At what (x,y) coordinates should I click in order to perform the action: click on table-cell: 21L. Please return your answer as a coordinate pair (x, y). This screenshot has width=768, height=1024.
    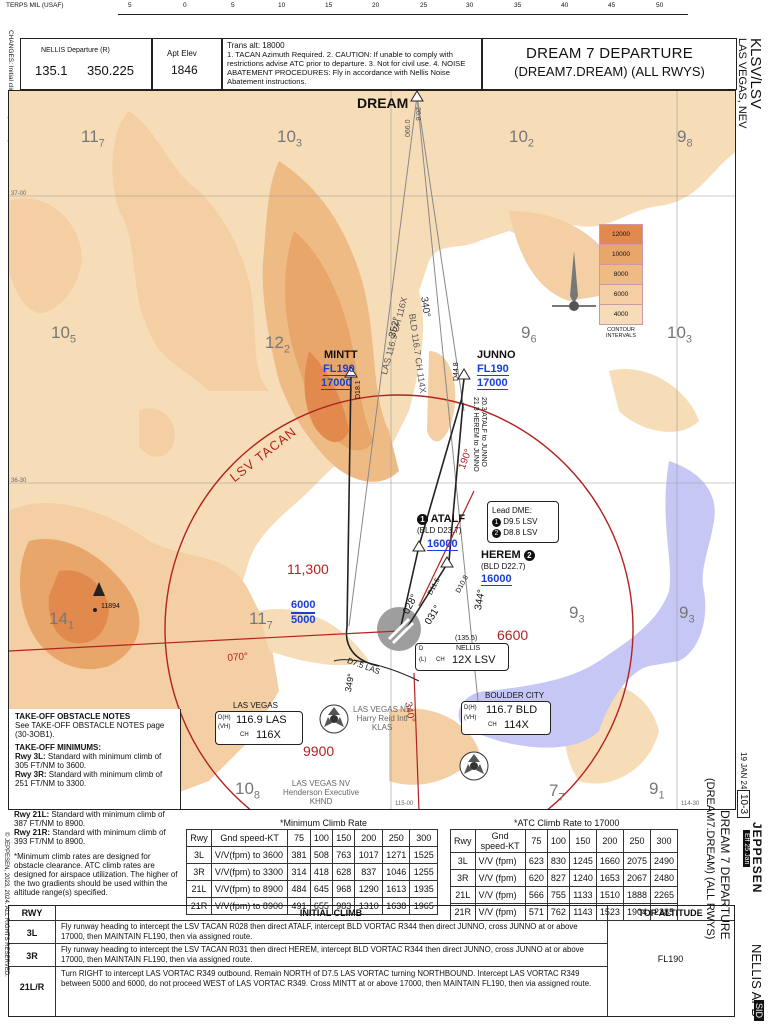
    Looking at the image, I should click on (463, 895).